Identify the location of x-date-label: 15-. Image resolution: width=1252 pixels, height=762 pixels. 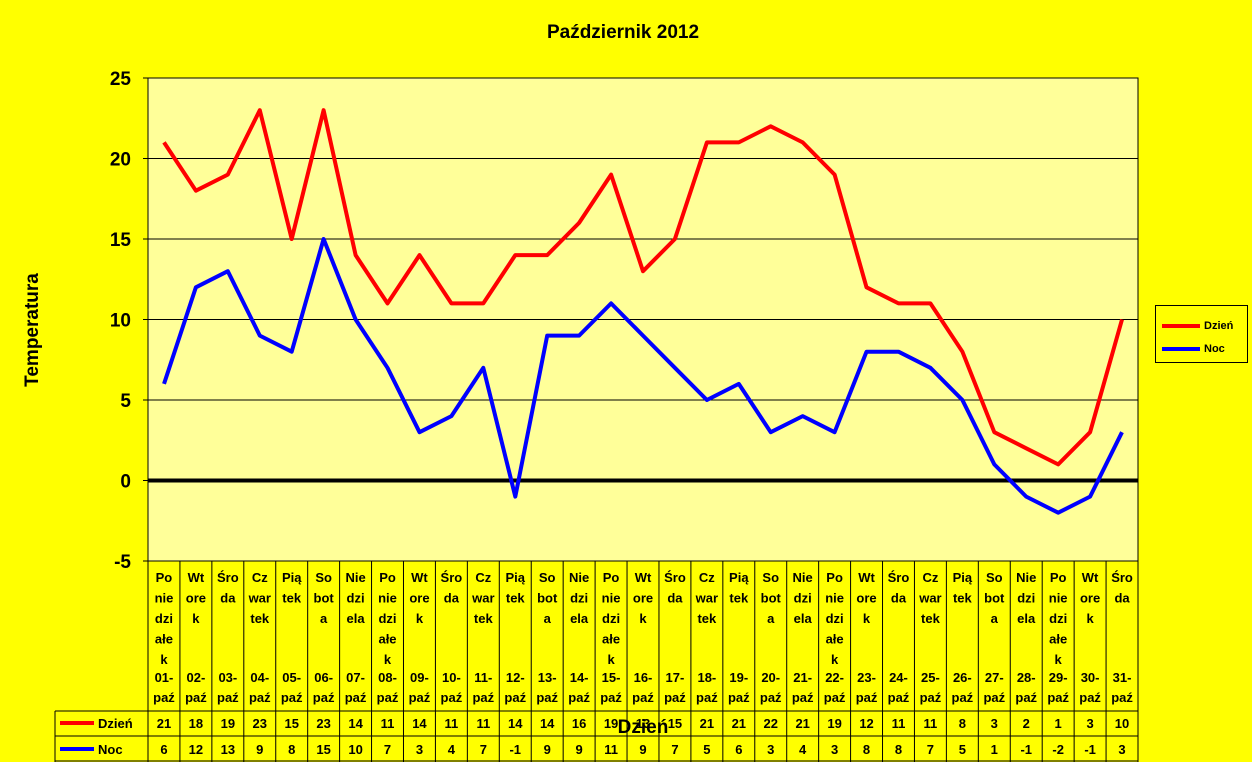
(611, 677).